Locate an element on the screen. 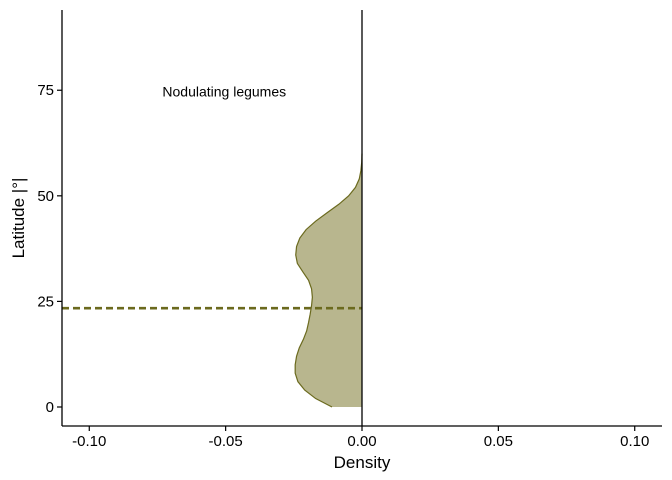 This screenshot has height=480, width=672. x-ticks: -0.10 -0.05 0.00 0.05 0.10 is located at coordinates (360, 438).